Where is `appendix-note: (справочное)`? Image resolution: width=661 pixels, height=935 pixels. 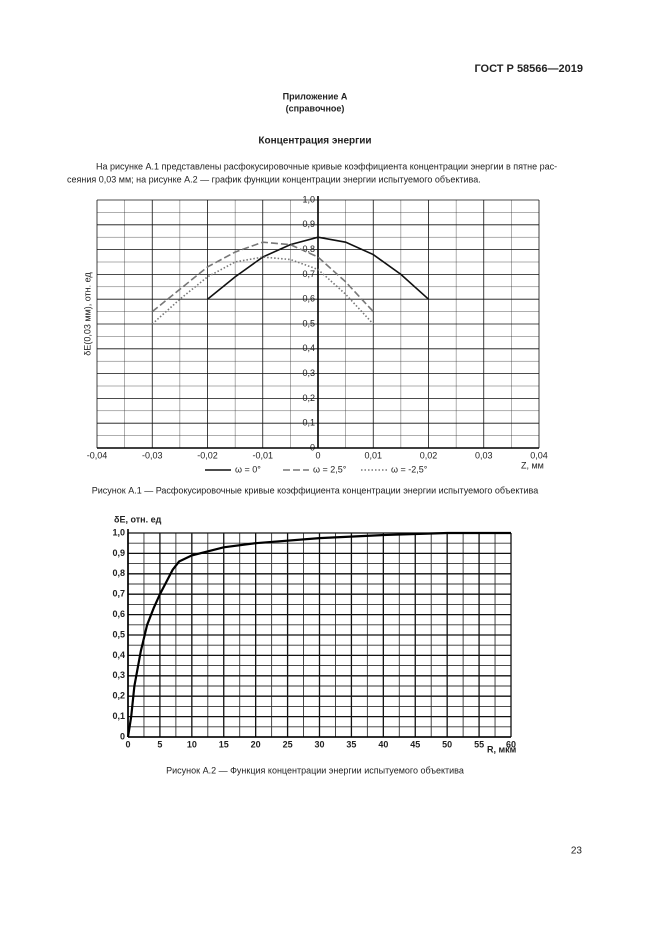
appendix-note: (справочное) is located at coordinates (315, 108).